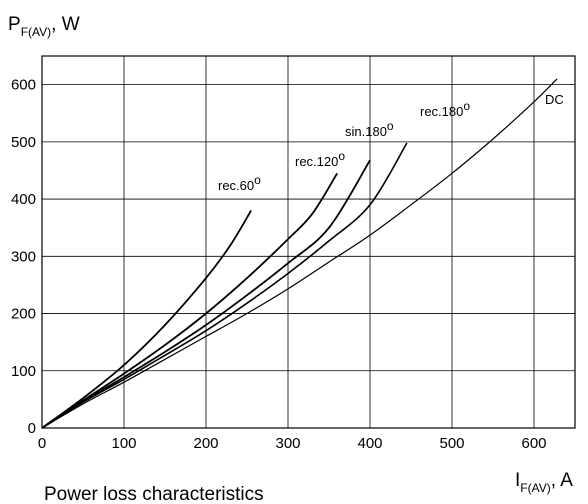  I want to click on series-label: DC, so click(554, 99).